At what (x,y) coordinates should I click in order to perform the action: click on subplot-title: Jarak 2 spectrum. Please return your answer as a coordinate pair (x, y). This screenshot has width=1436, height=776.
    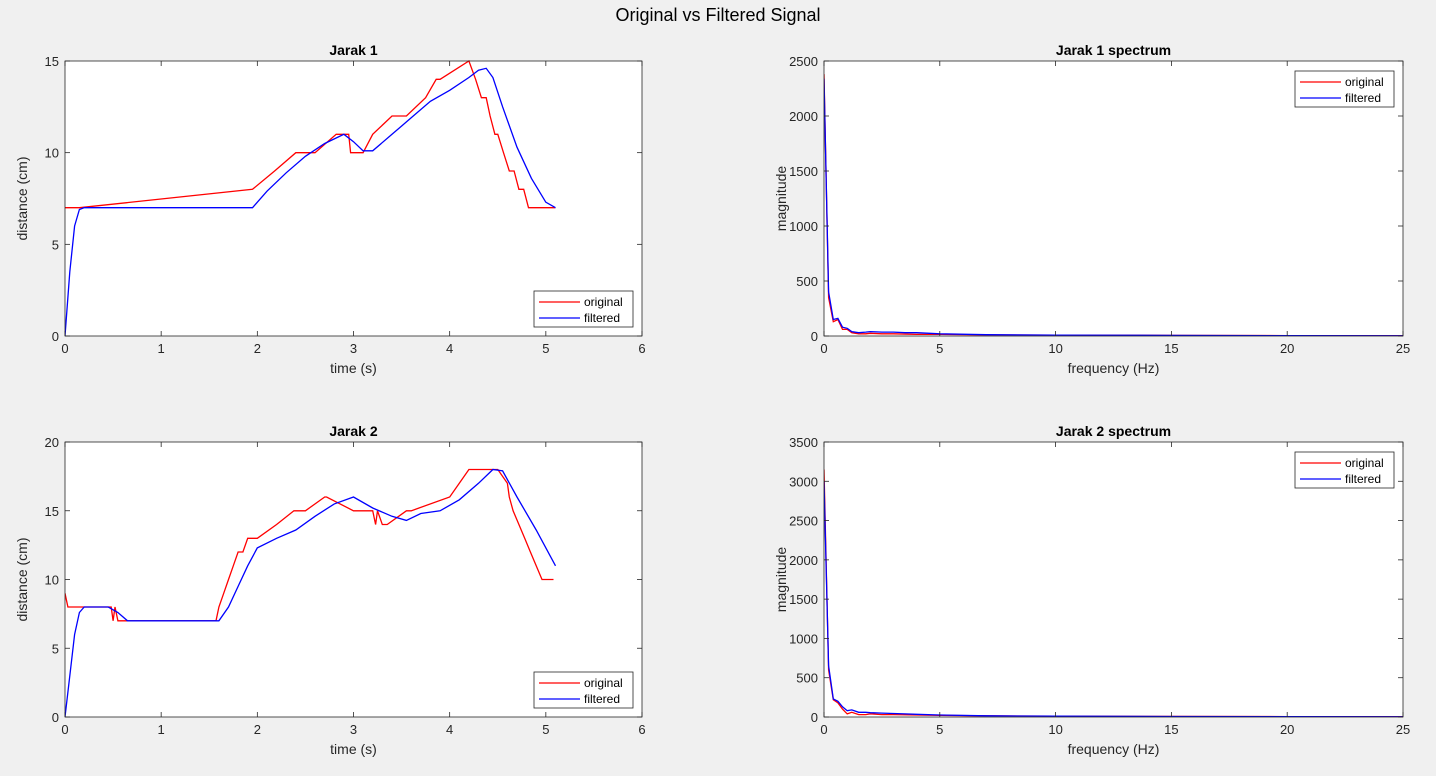
    Looking at the image, I should click on (1113, 431).